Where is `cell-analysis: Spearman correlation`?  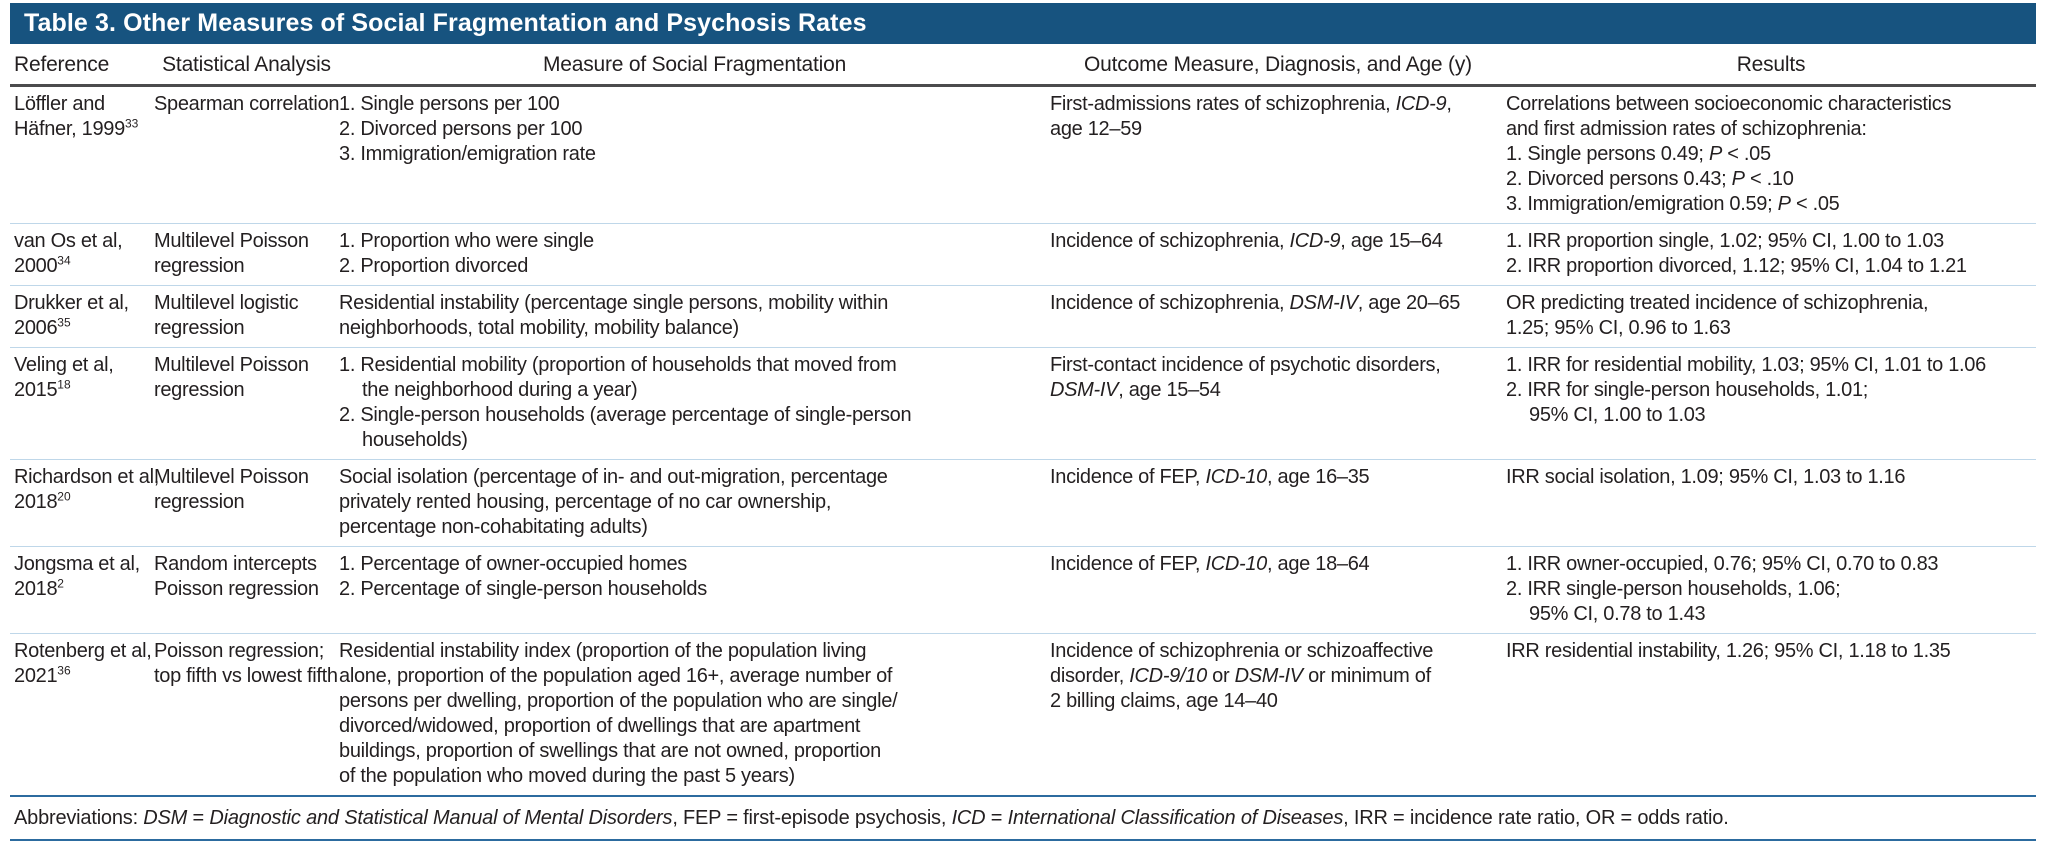
cell-analysis: Spearman correlation is located at coordinates (247, 154).